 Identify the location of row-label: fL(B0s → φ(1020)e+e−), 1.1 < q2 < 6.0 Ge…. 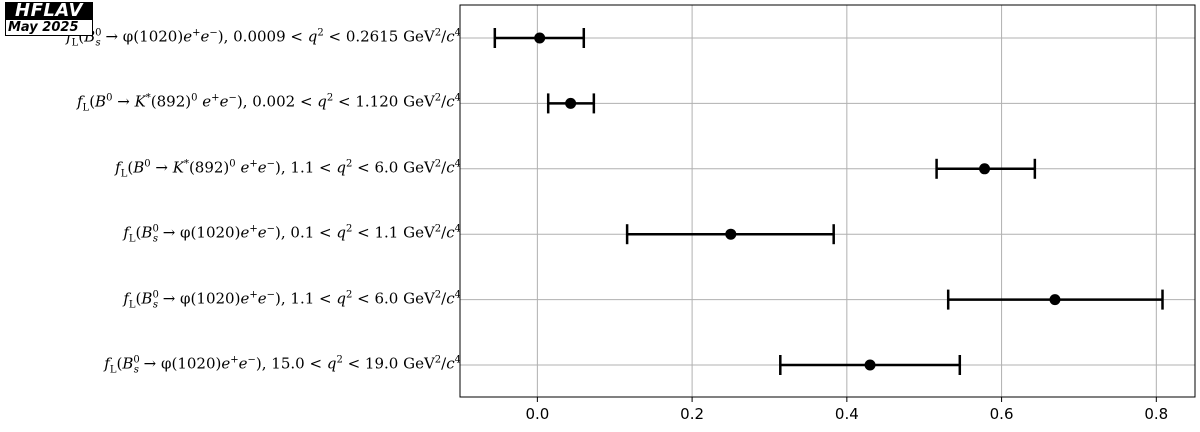
(292, 300).